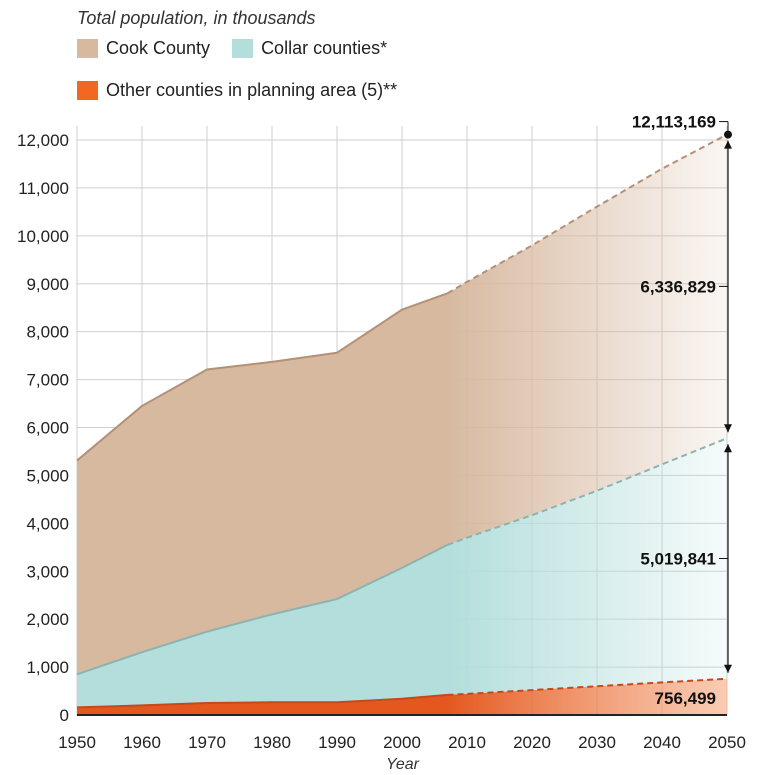  What do you see at coordinates (587, 214) in the screenshot?
I see `cook-projection-line` at bounding box center [587, 214].